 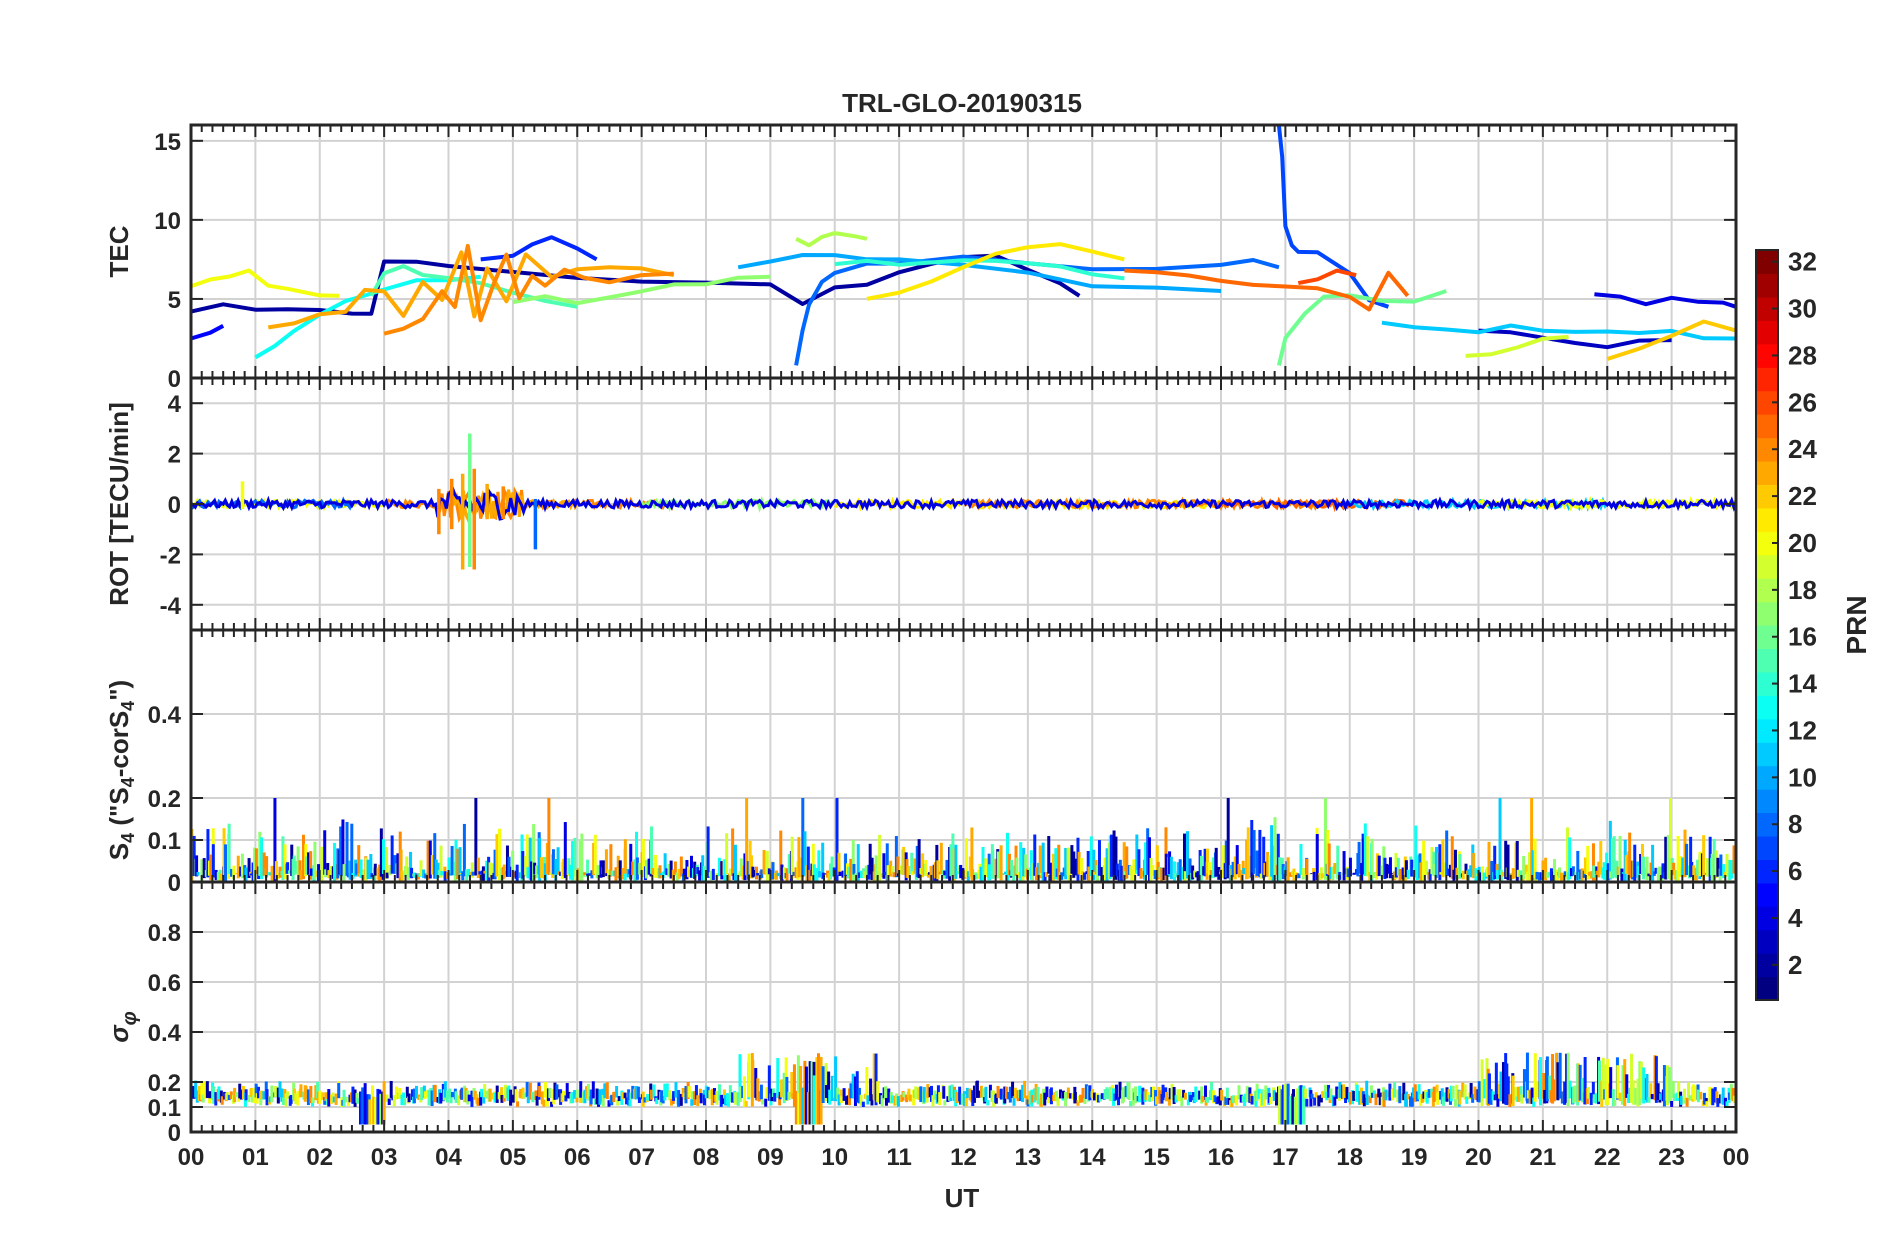 What do you see at coordinates (167, 142) in the screenshot?
I see `y-tick-label: 15` at bounding box center [167, 142].